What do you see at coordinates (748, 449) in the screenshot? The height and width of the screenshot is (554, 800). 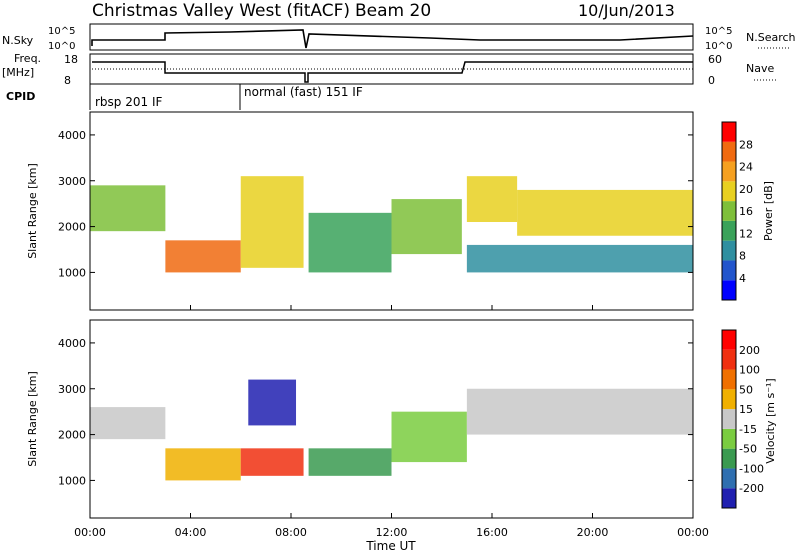 I see `velocity-colorbar-tick-5: -50` at bounding box center [748, 449].